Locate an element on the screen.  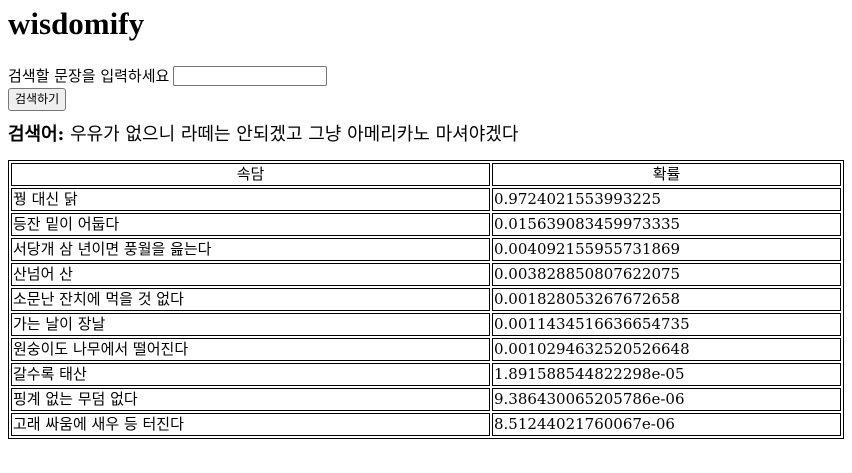
probability-cell: 0.0010294632520526648 is located at coordinates (666, 349).